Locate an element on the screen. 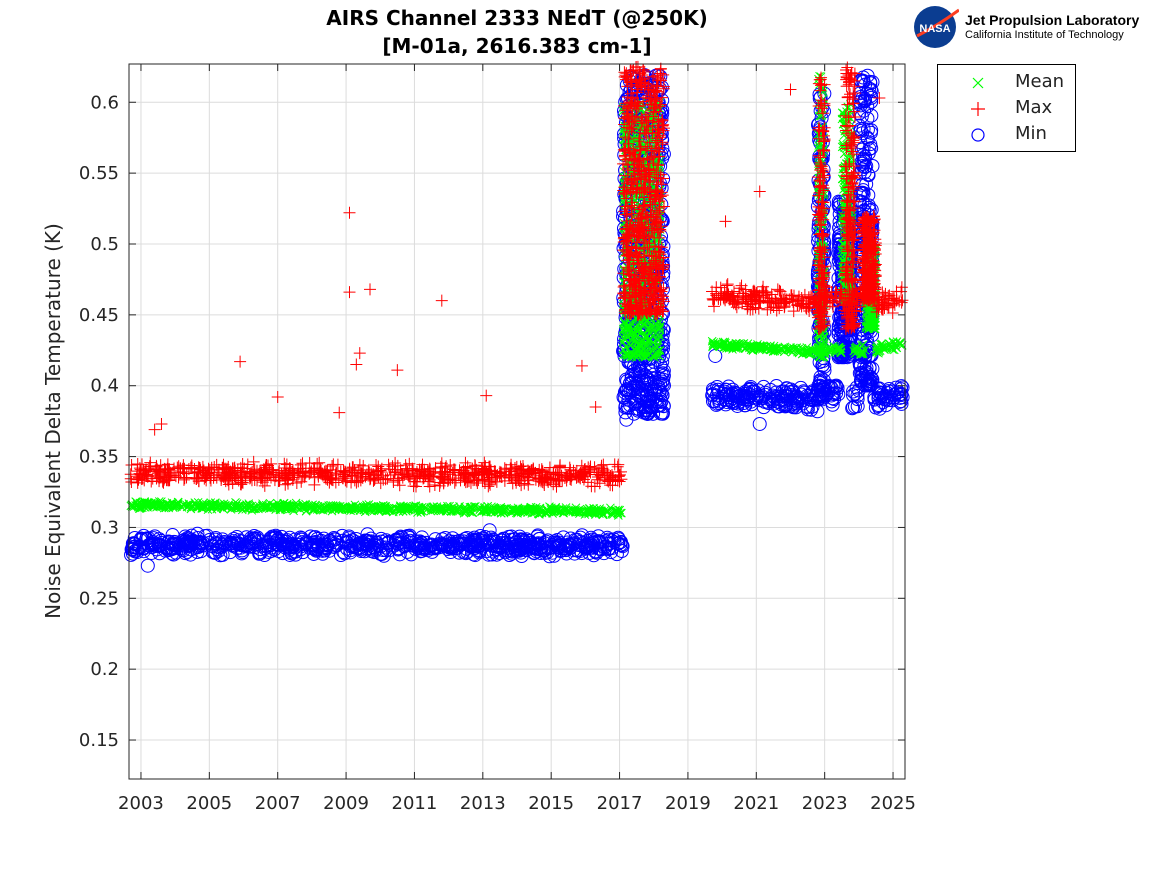  chart-title-line-1: AIRS Channel 2333 NEdT (@250K) is located at coordinates (517, 18).